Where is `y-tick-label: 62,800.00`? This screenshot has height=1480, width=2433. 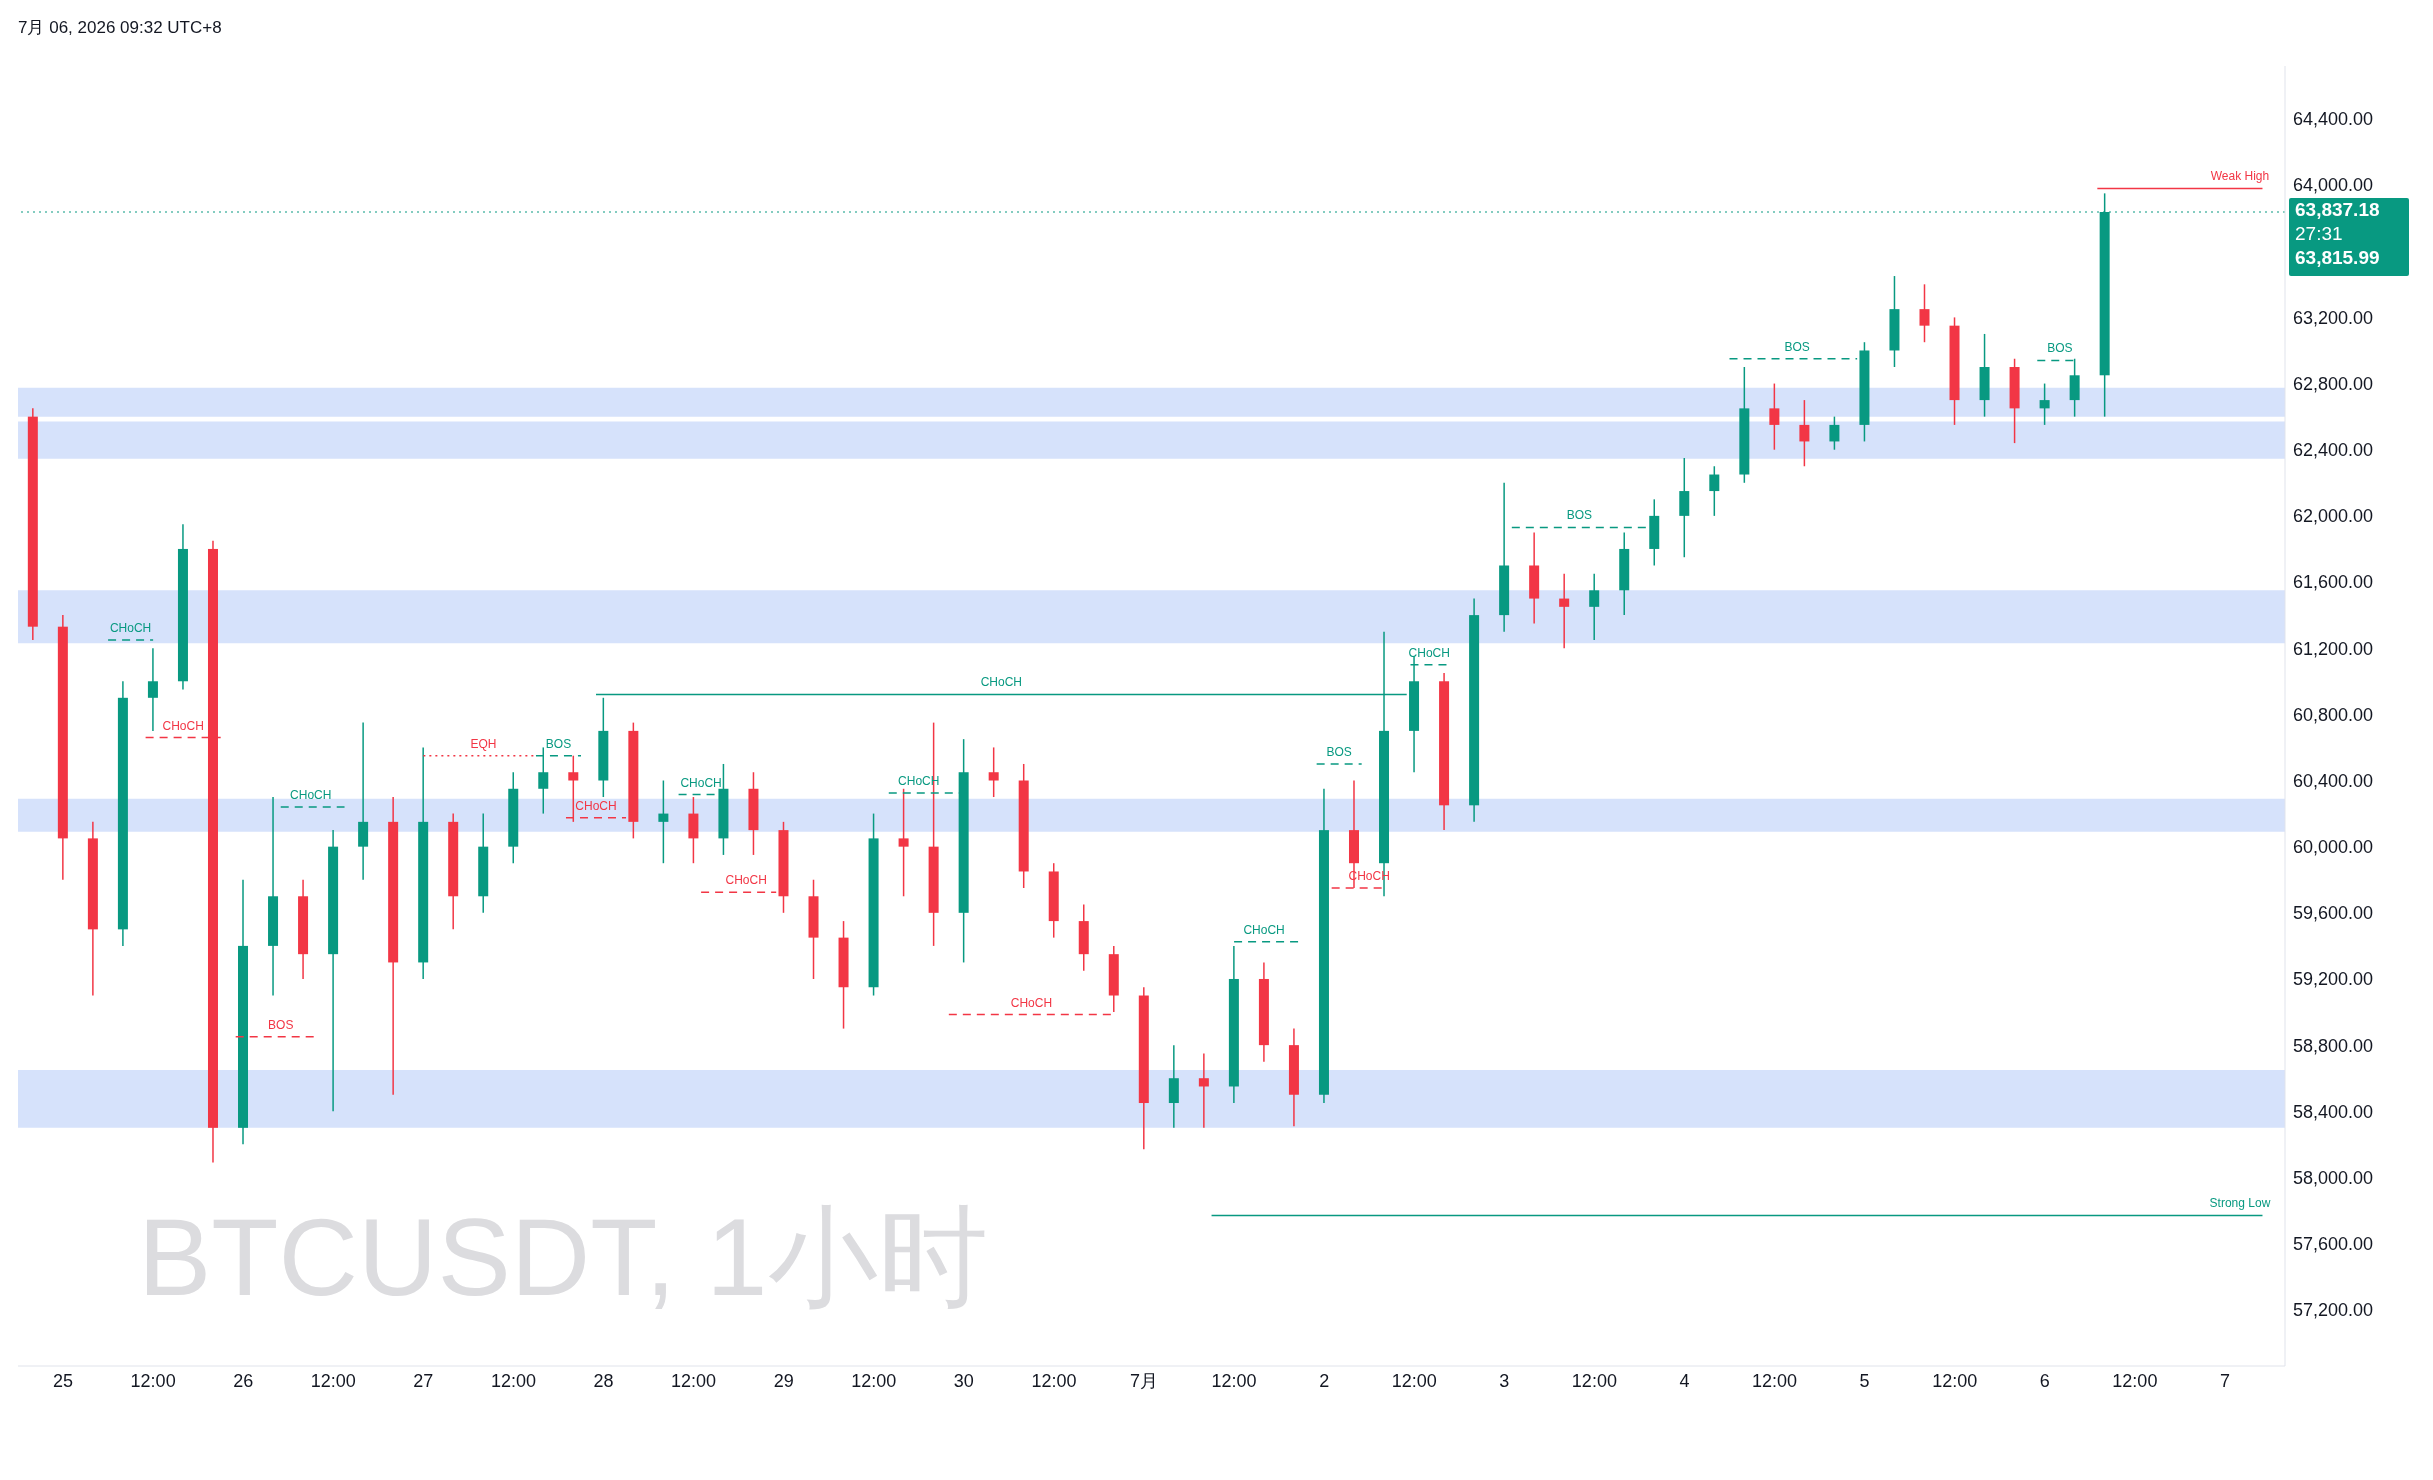
y-tick-label: 62,800.00 is located at coordinates (2333, 383).